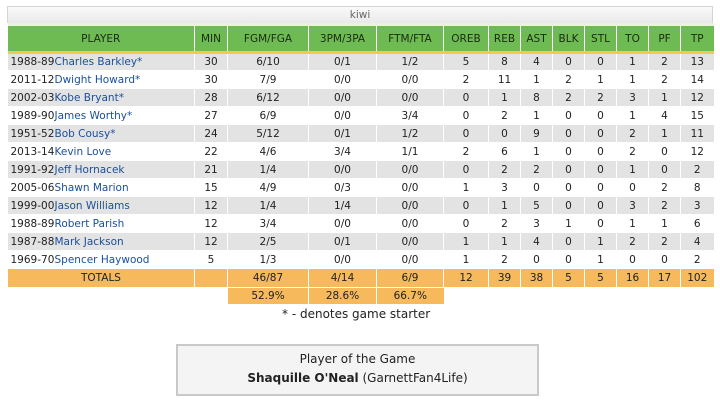 The height and width of the screenshot is (401, 720). I want to click on pts-cell: 12, so click(697, 151).